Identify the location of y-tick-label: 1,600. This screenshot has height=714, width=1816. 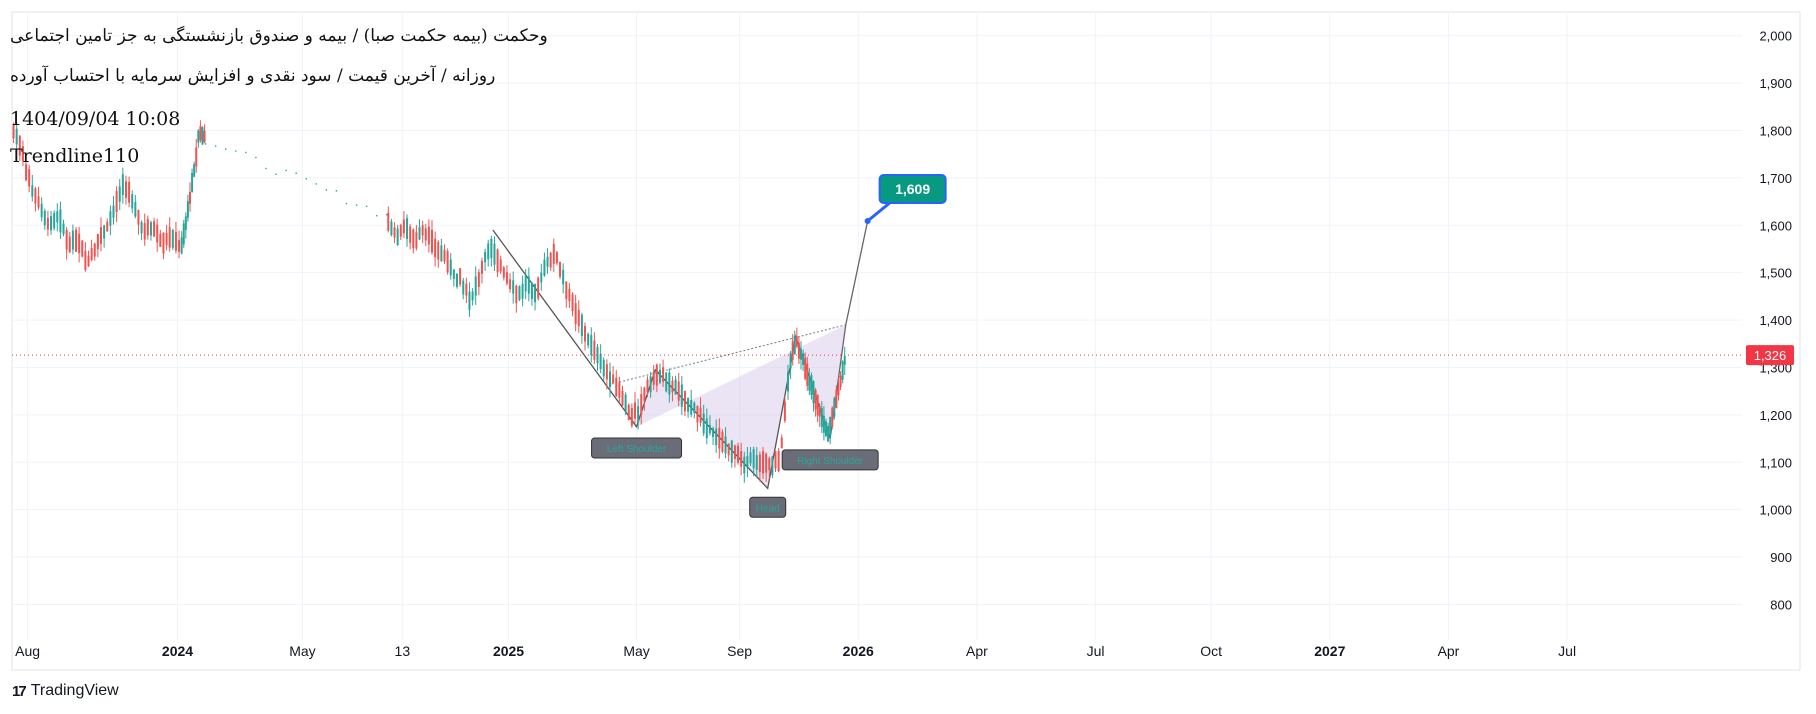
(1775, 225).